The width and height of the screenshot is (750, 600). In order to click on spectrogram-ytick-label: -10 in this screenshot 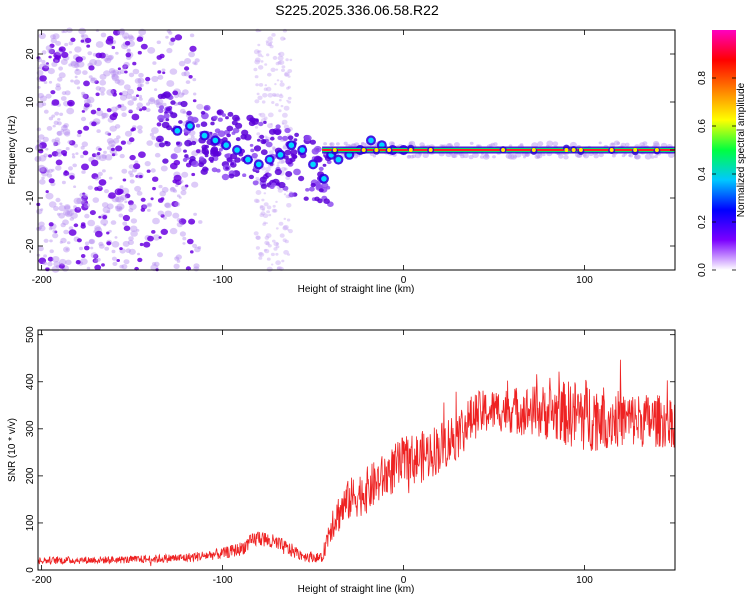, I will do `click(30, 197)`.